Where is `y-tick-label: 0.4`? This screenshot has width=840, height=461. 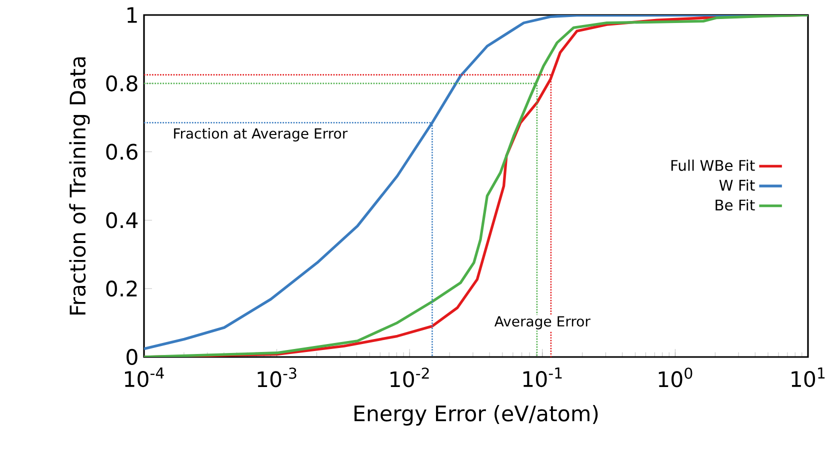
y-tick-label: 0.4 is located at coordinates (122, 220).